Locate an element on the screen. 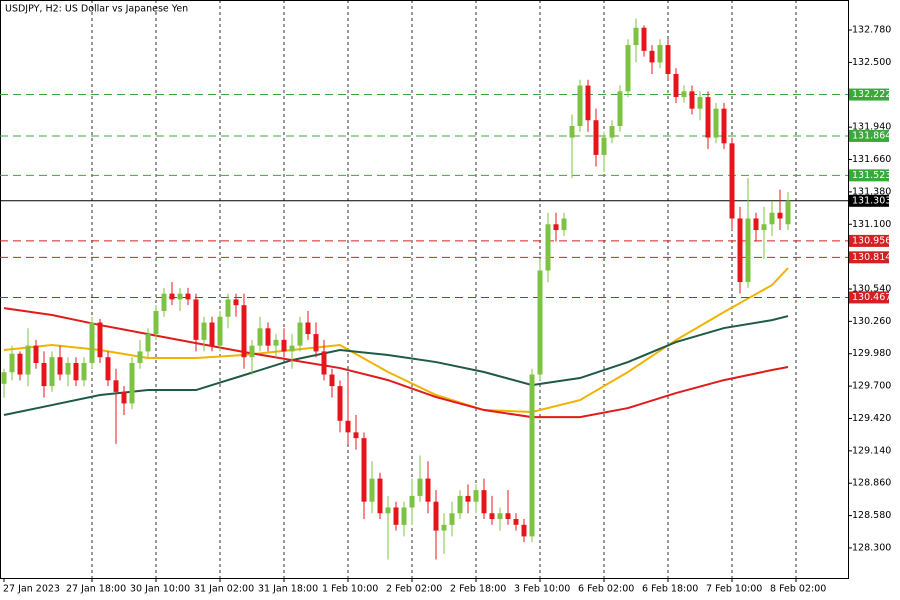  x-tick-label: 31 Jan 18:00 is located at coordinates (288, 589).